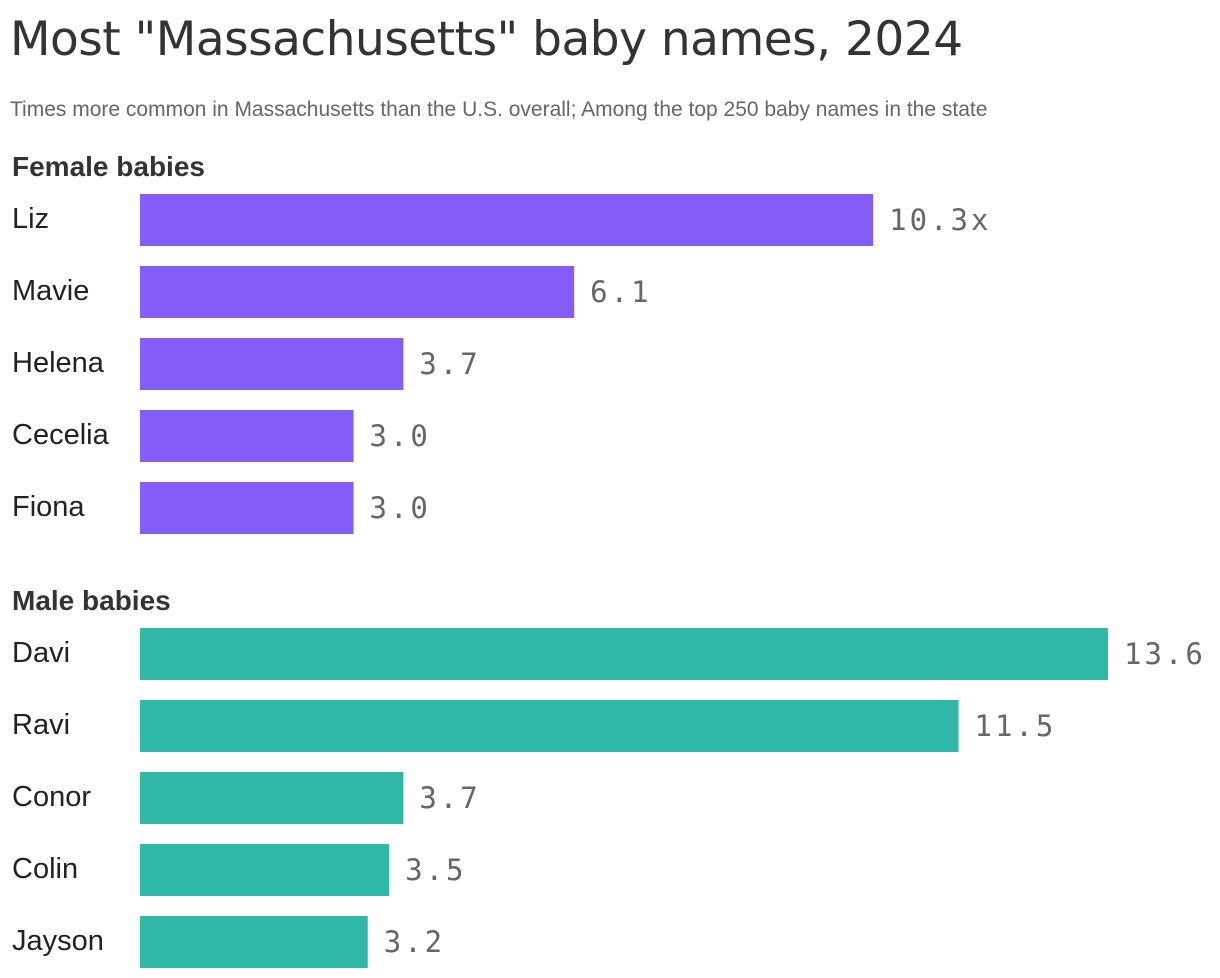  I want to click on chart-title: Most "Massachusetts" baby names, 2024, so click(486, 39).